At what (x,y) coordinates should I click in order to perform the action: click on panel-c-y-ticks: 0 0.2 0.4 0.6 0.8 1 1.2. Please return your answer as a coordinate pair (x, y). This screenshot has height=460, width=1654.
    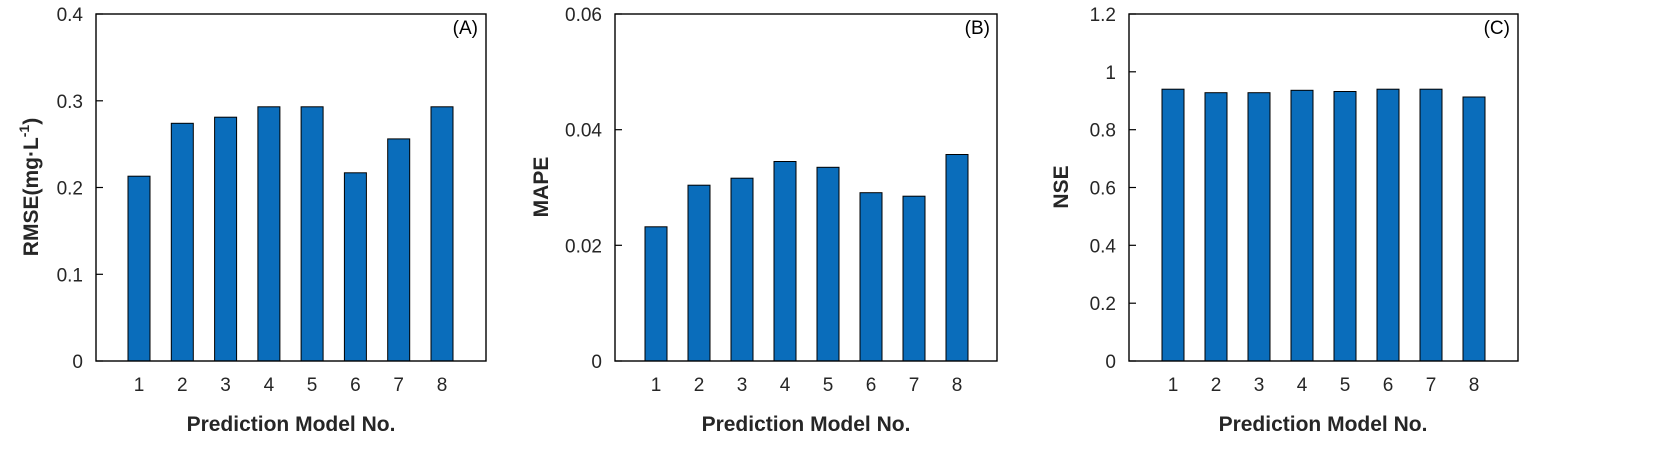
    Looking at the image, I should click on (1113, 189).